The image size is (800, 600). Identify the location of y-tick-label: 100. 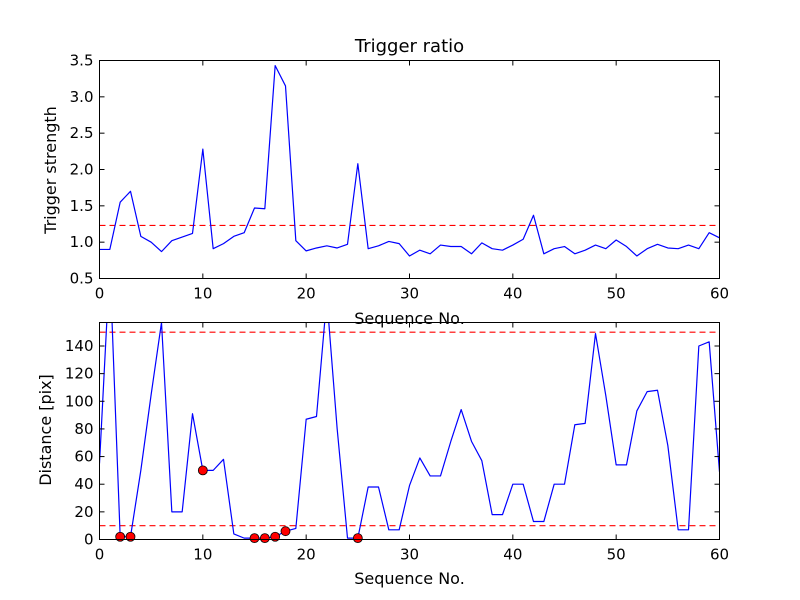
(79, 401).